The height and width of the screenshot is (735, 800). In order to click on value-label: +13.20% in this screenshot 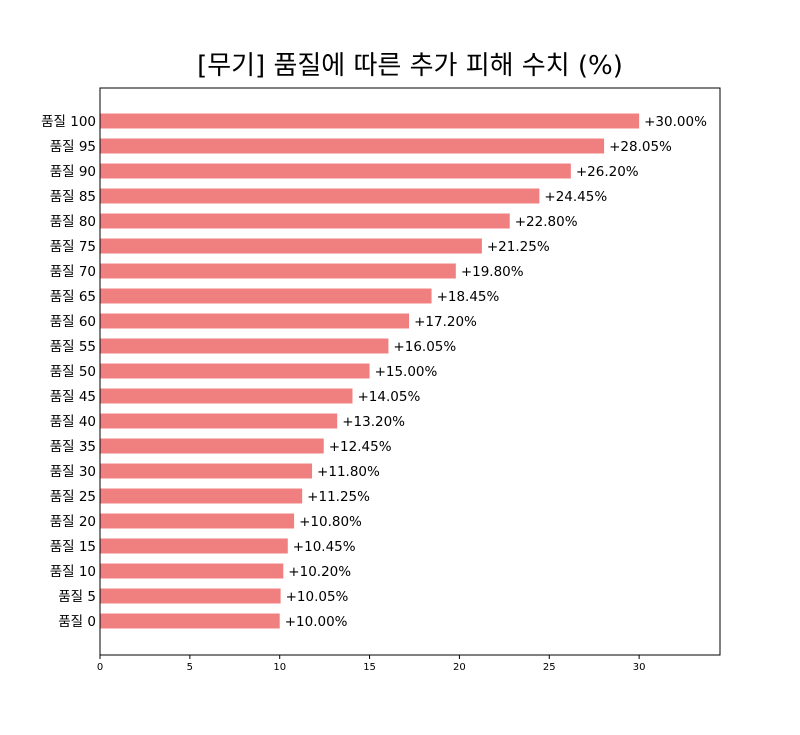, I will do `click(373, 422)`.